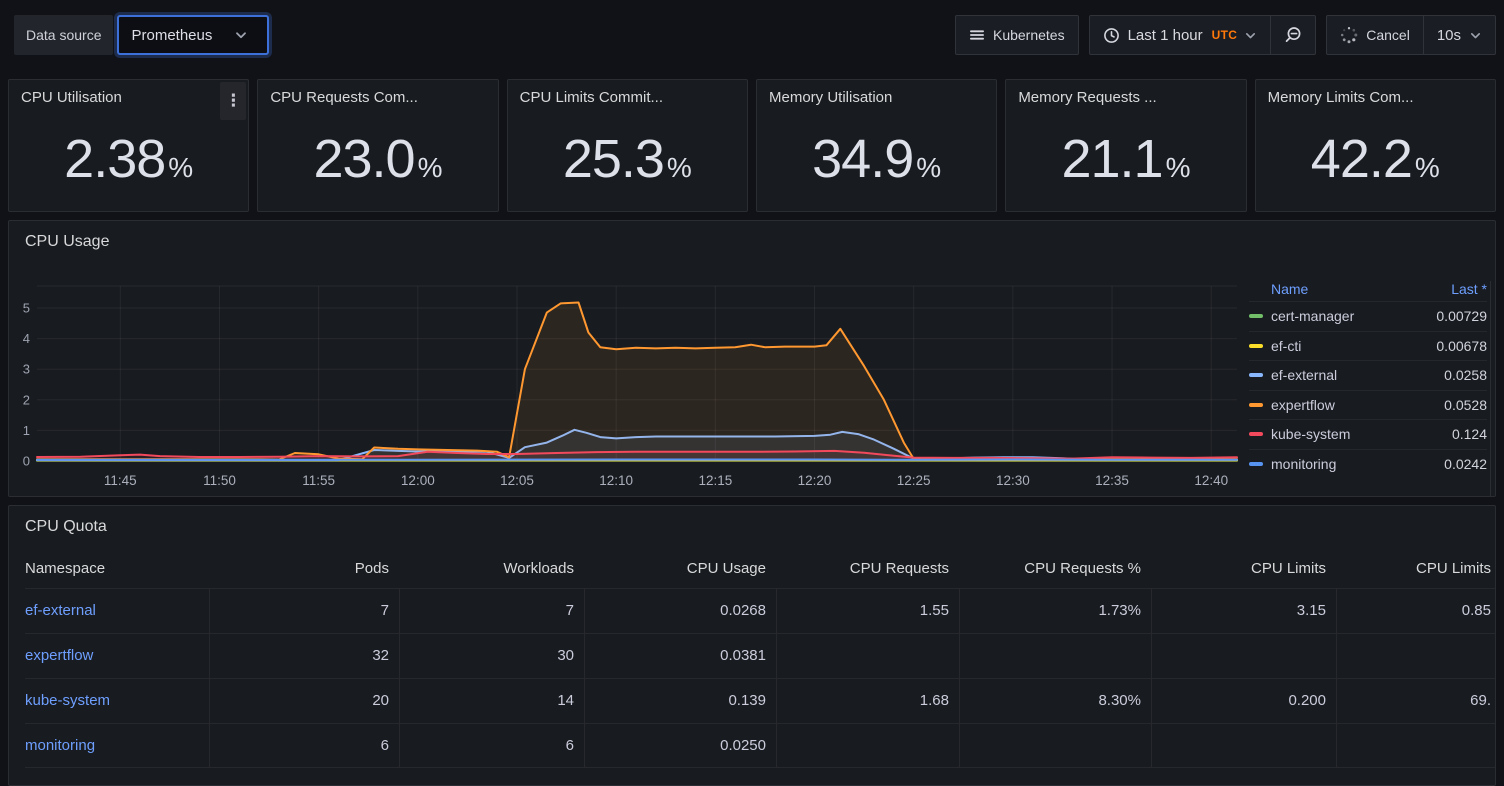 Image resolution: width=1504 pixels, height=786 pixels. I want to click on x-axis-tick-label: 11:45, so click(120, 480).